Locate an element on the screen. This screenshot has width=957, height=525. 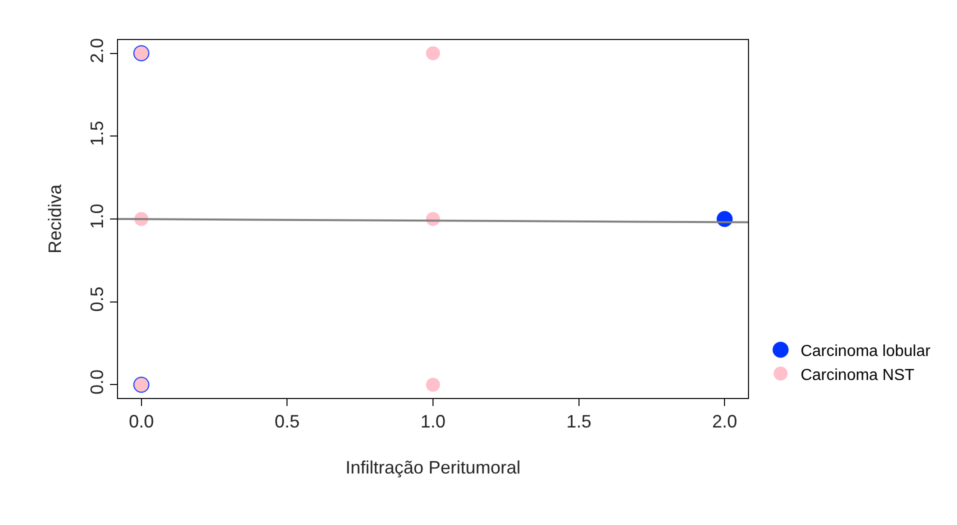
x-tick-label: 1.5 is located at coordinates (579, 422).